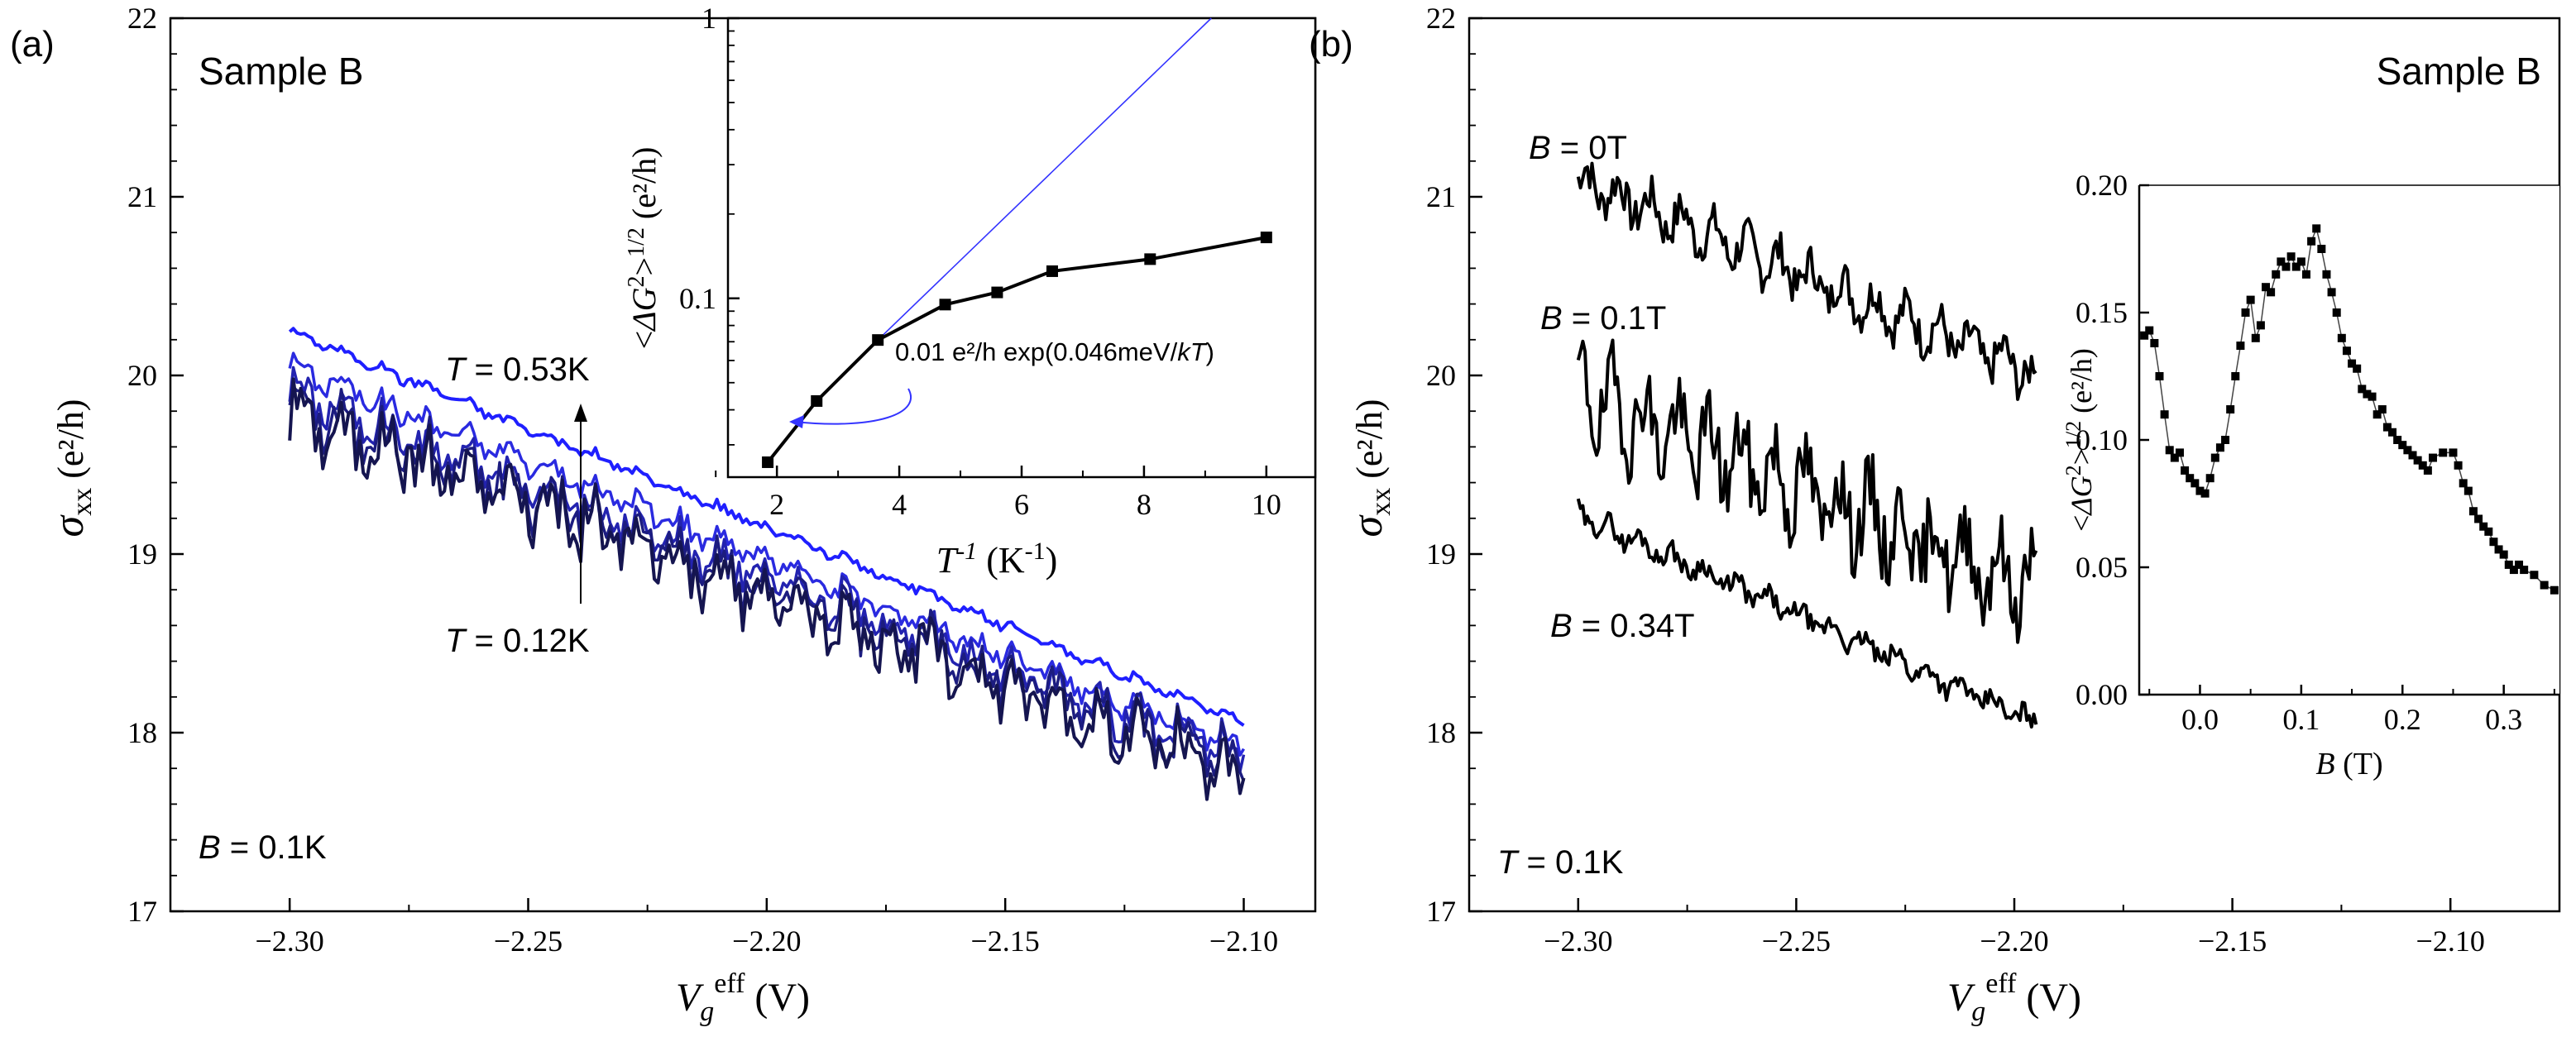  I want to click on b-xtick-label: −2.10, so click(2450, 941).